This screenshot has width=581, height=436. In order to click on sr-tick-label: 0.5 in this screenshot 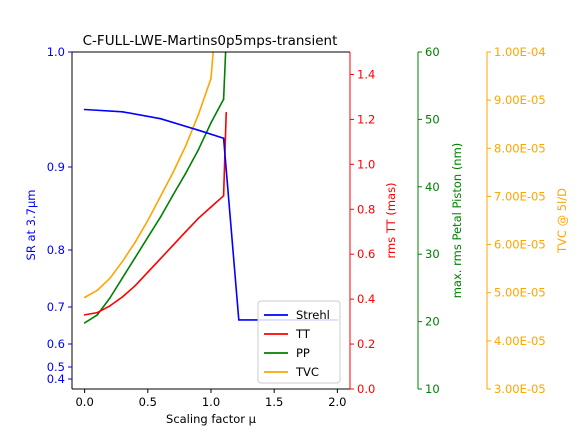, I will do `click(56, 367)`.